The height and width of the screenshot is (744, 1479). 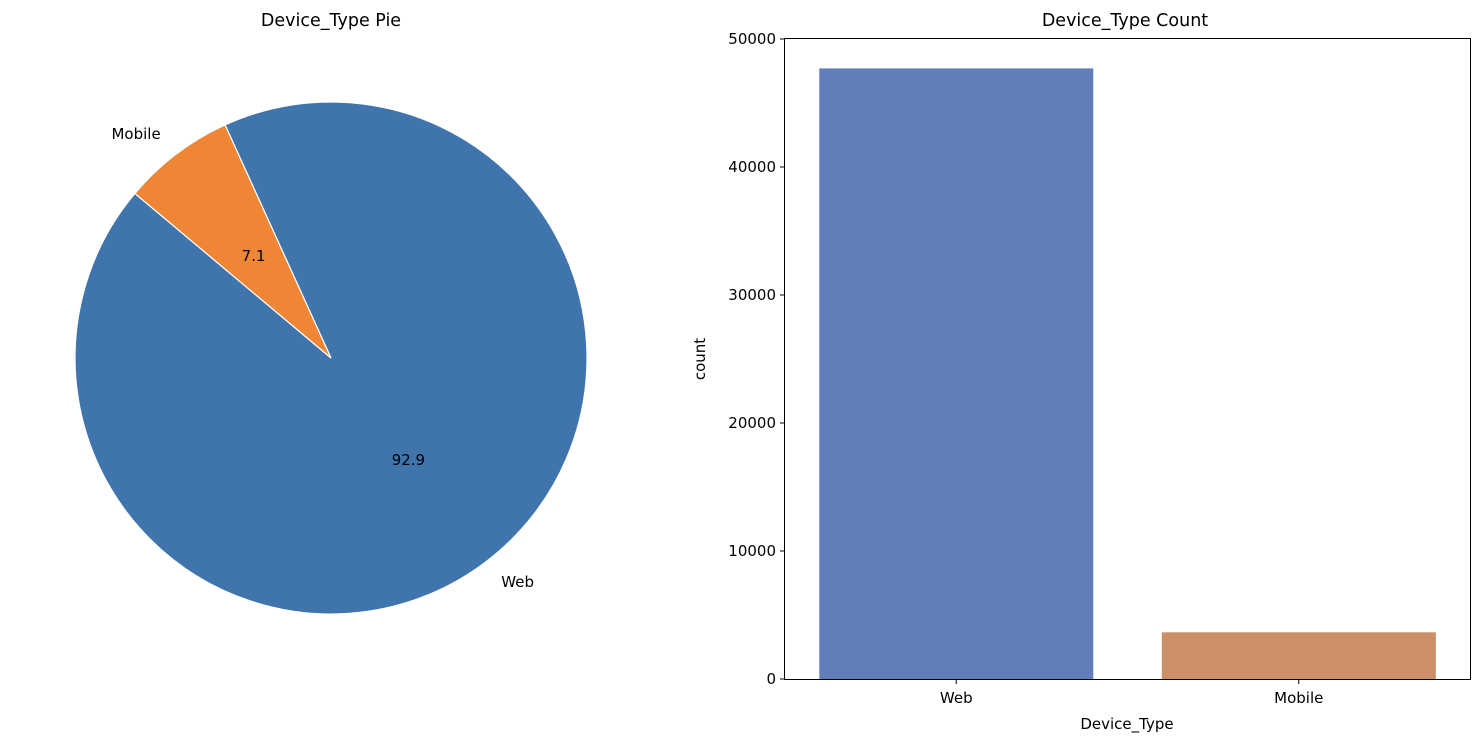 I want to click on y-tick-label-30000: 30000, so click(x=752, y=295).